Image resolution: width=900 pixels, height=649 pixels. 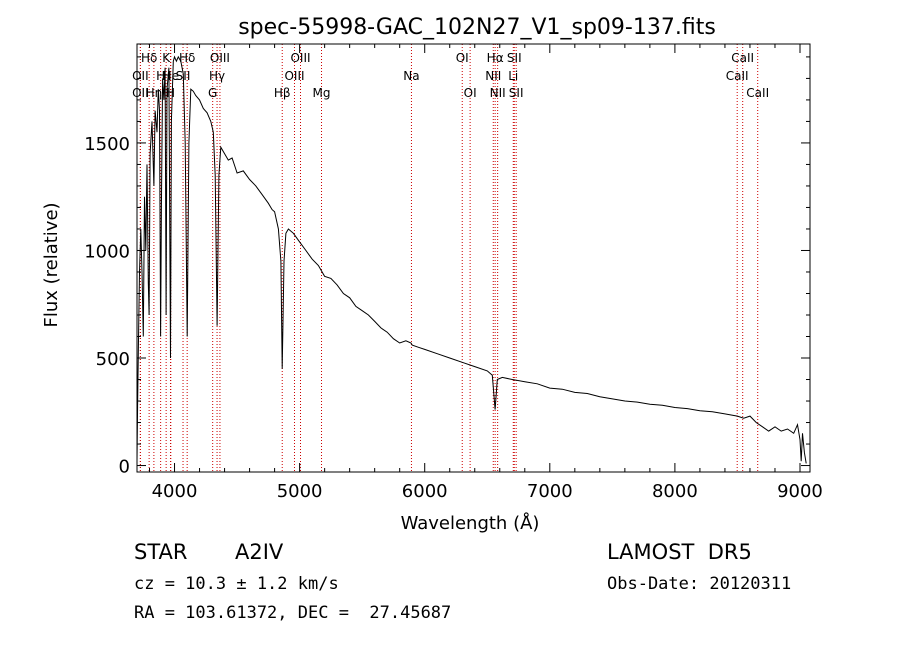 What do you see at coordinates (217, 76) in the screenshot?
I see `line-marker-label: Hγ` at bounding box center [217, 76].